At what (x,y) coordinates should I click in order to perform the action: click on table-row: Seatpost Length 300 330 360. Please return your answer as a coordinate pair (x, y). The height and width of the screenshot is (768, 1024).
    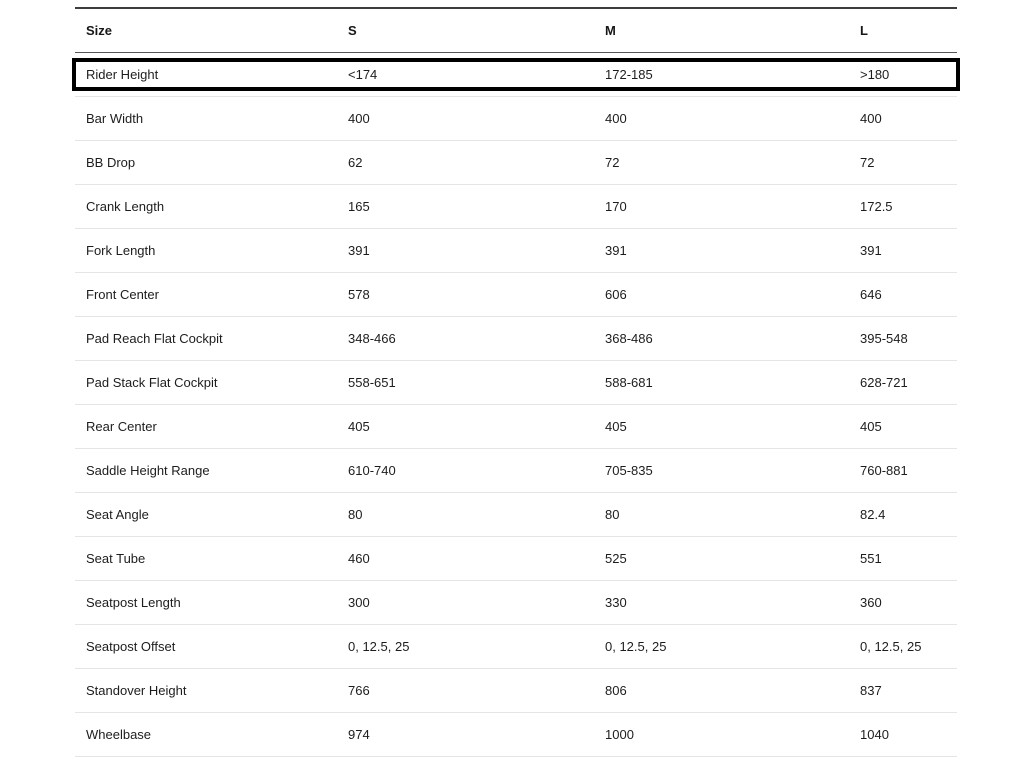
    Looking at the image, I should click on (516, 603).